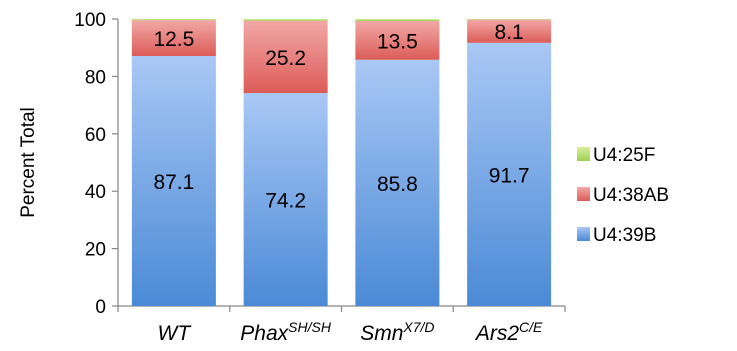 This screenshot has height=351, width=737. I want to click on x-category-label: Ars2C/E, so click(508, 332).